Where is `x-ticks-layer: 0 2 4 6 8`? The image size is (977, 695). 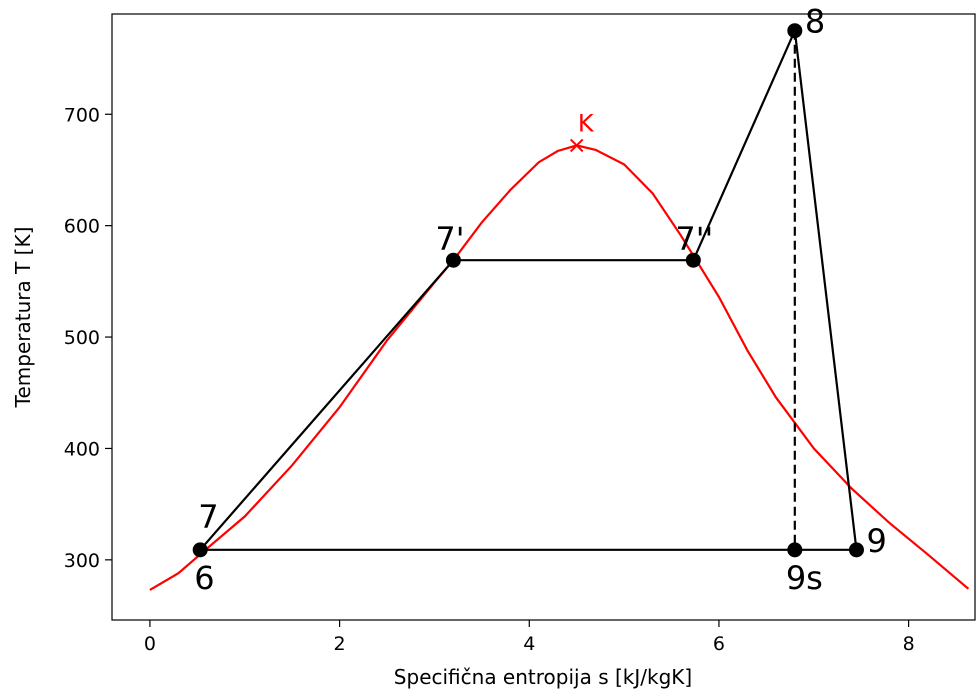
x-ticks-layer: 0 2 4 6 8 is located at coordinates (529, 637).